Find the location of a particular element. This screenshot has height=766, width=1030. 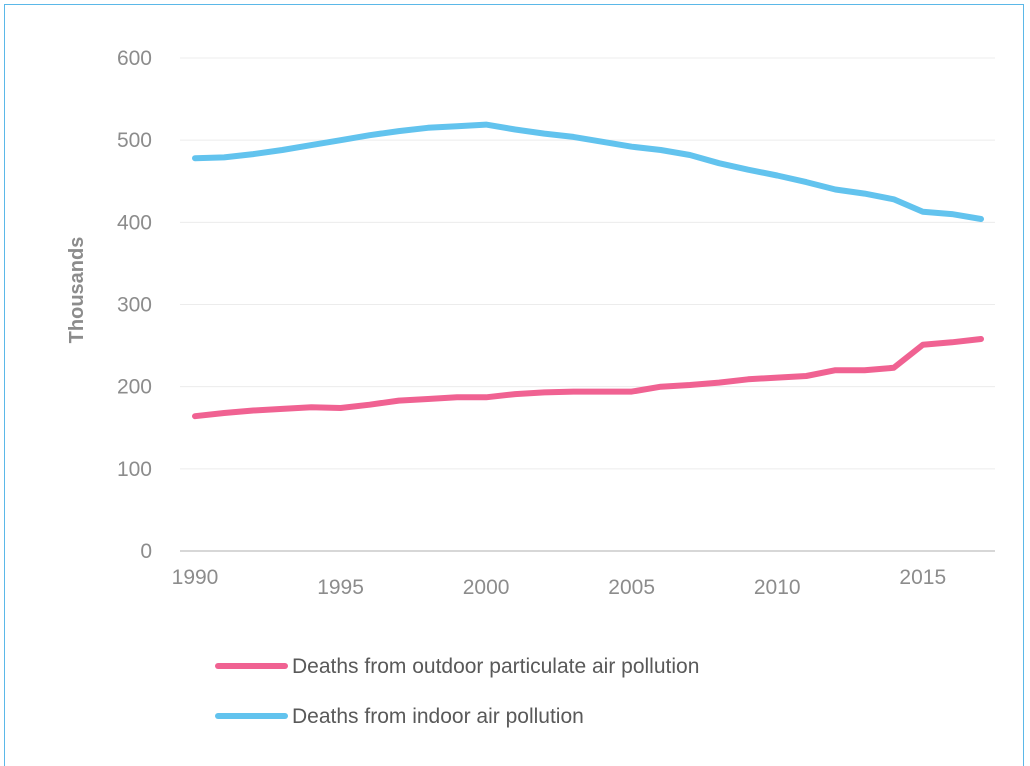

y-tick-label: 500 is located at coordinates (134, 140).